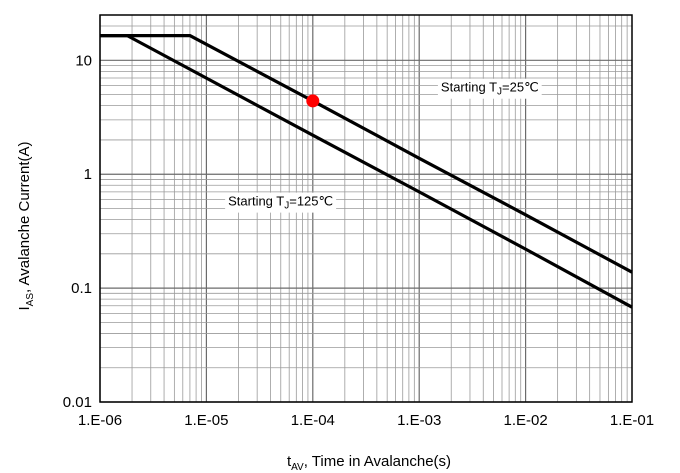  I want to click on x-tick-labels: 1.E-06 1.E-05 1.E-04 1.E-03 1.E-02 1.E-01, so click(366, 420).